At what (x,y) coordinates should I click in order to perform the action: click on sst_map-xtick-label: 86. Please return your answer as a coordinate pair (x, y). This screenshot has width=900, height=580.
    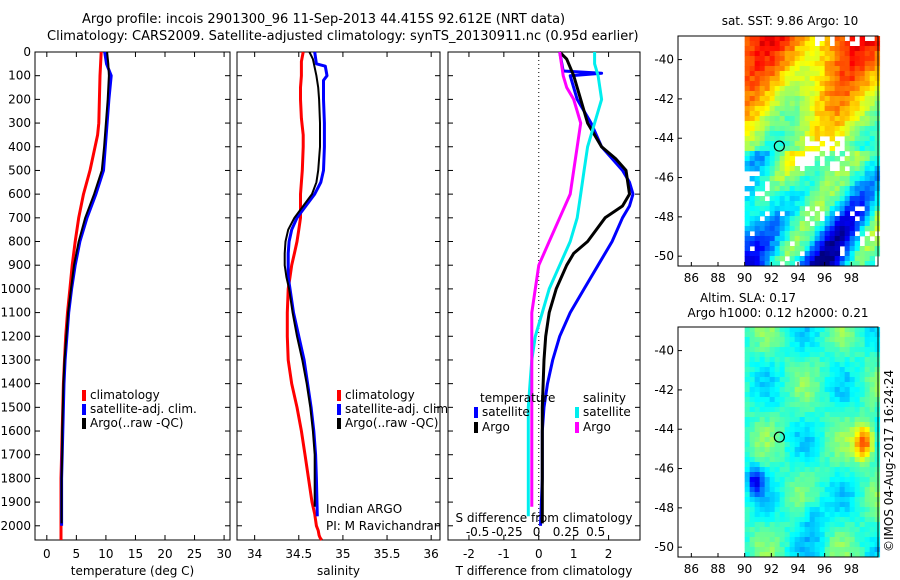
    Looking at the image, I should click on (691, 278).